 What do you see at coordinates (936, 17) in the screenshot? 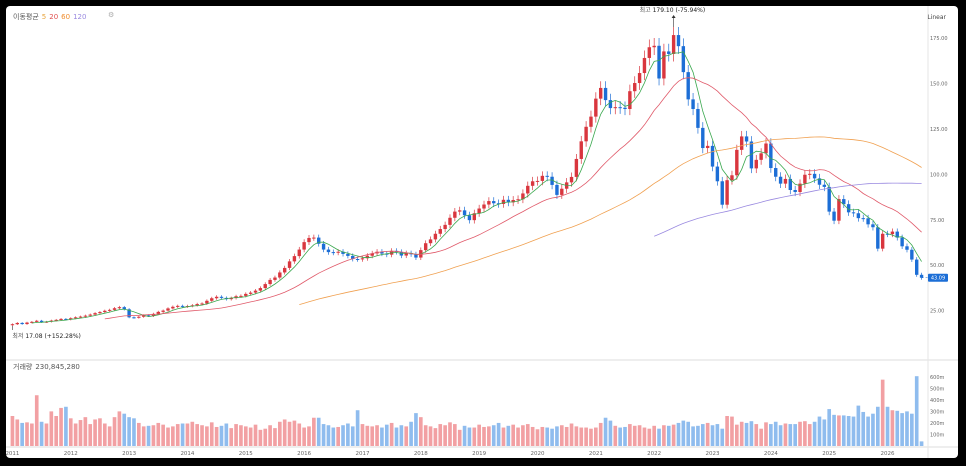
I see `scale-type-toggle: Linear` at bounding box center [936, 17].